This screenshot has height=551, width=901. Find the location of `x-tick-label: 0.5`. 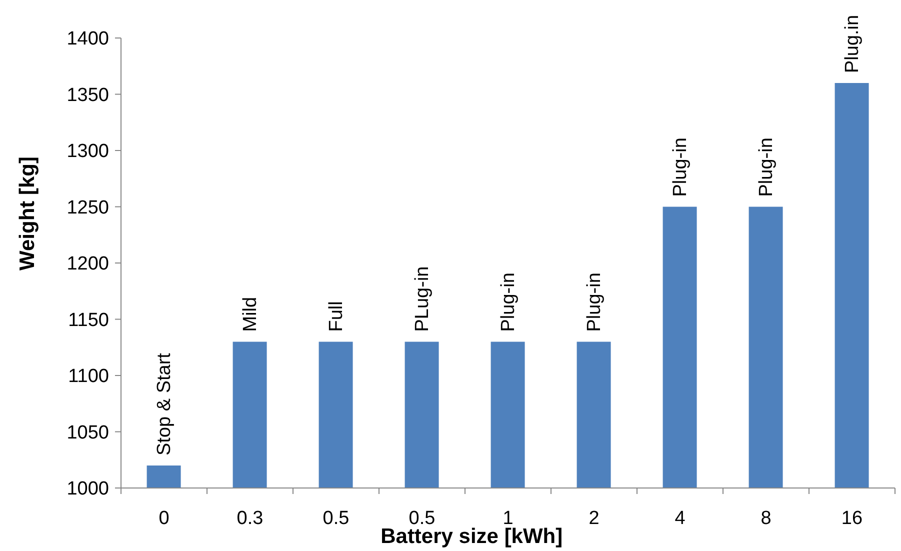

x-tick-label: 0.5 is located at coordinates (336, 518).